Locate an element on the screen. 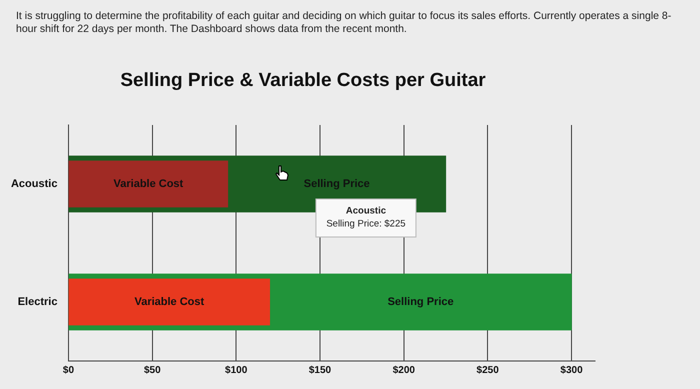 The width and height of the screenshot is (700, 389). x-tick-label: $100 is located at coordinates (236, 370).